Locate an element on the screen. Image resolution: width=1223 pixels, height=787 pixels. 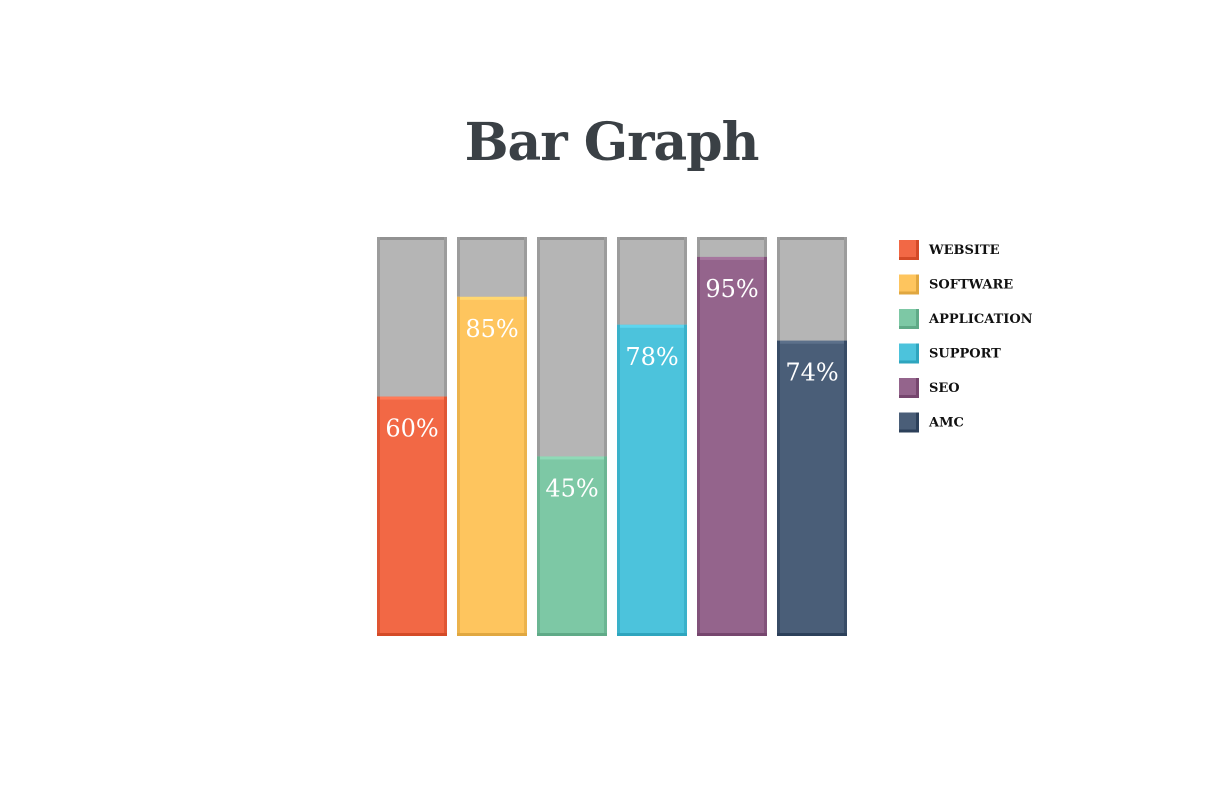
legend-item-application: APPLICATION is located at coordinates (966, 319).